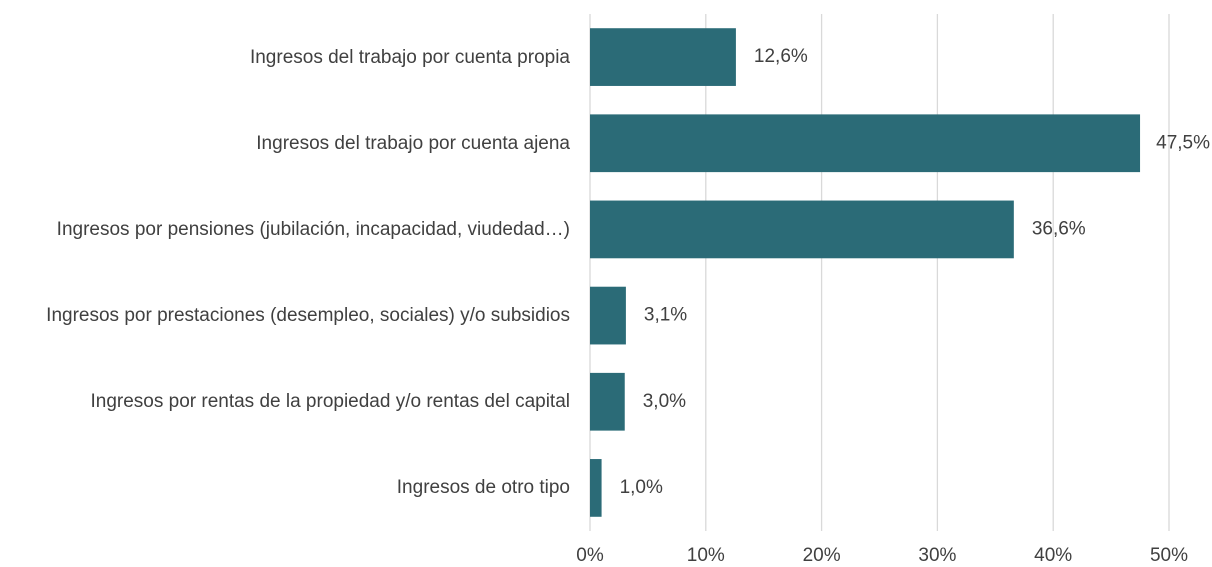  I want to click on x-tick-label: 50%, so click(1169, 555).